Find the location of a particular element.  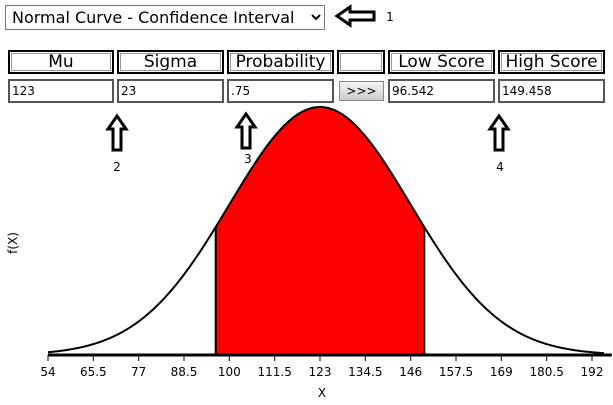

callout-label: 1 is located at coordinates (390, 17).